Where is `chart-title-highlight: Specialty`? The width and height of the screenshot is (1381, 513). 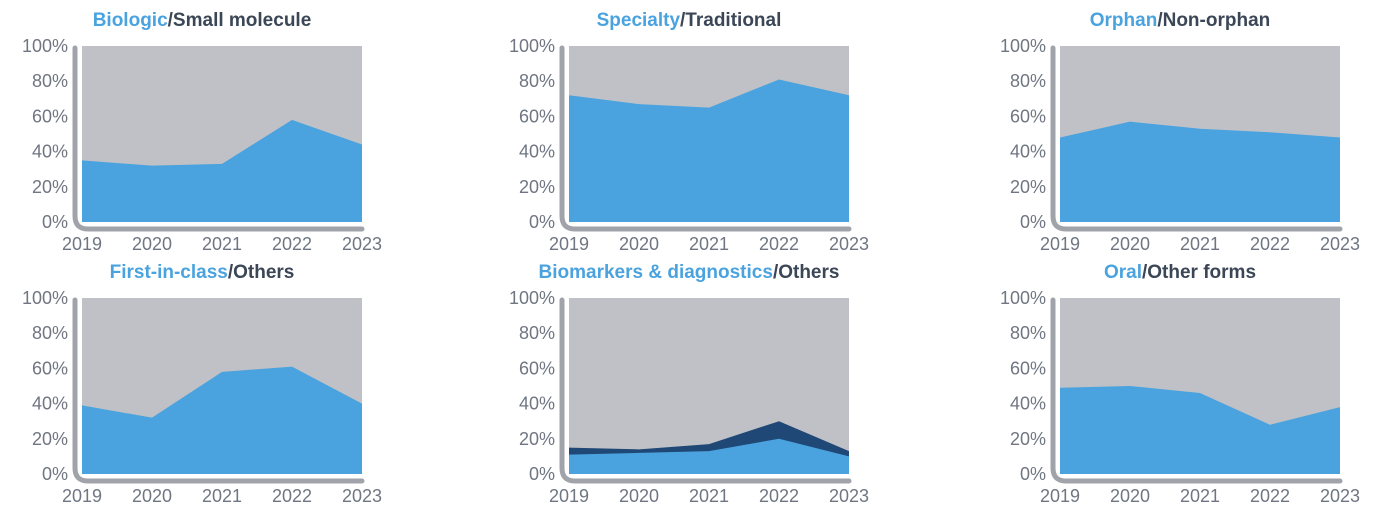
chart-title-highlight: Specialty is located at coordinates (638, 20).